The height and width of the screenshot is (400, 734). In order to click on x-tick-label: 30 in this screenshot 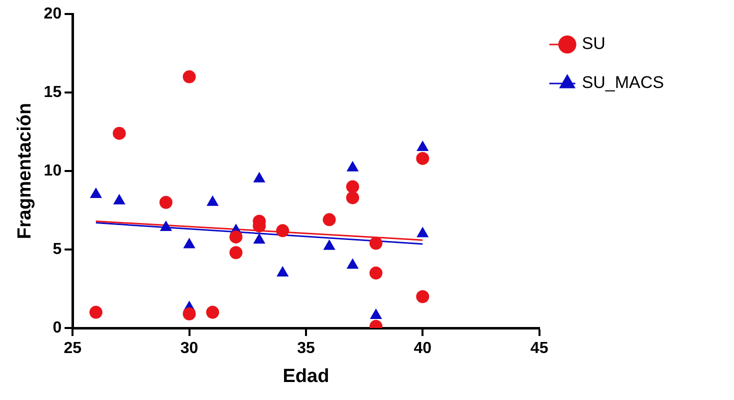, I will do `click(189, 349)`.